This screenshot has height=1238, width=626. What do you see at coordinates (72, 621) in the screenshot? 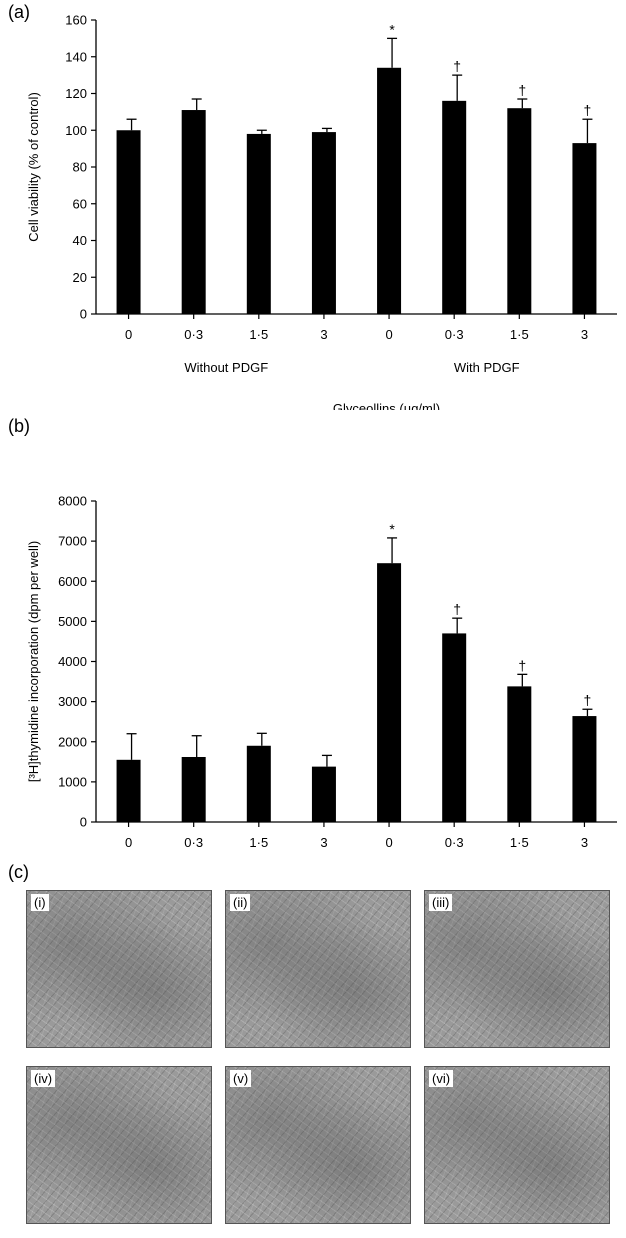
I see `y-tick-label: 5000` at bounding box center [72, 621].